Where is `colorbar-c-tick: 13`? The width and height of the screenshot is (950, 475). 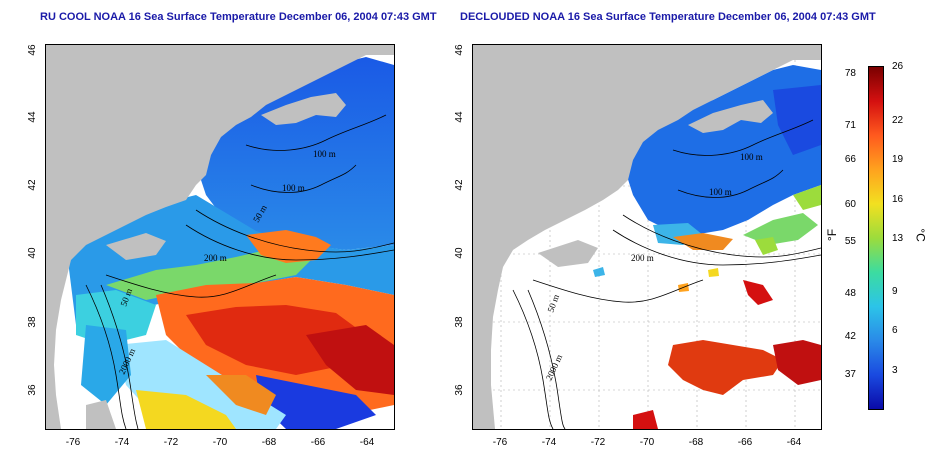
colorbar-c-tick: 13 is located at coordinates (898, 238).